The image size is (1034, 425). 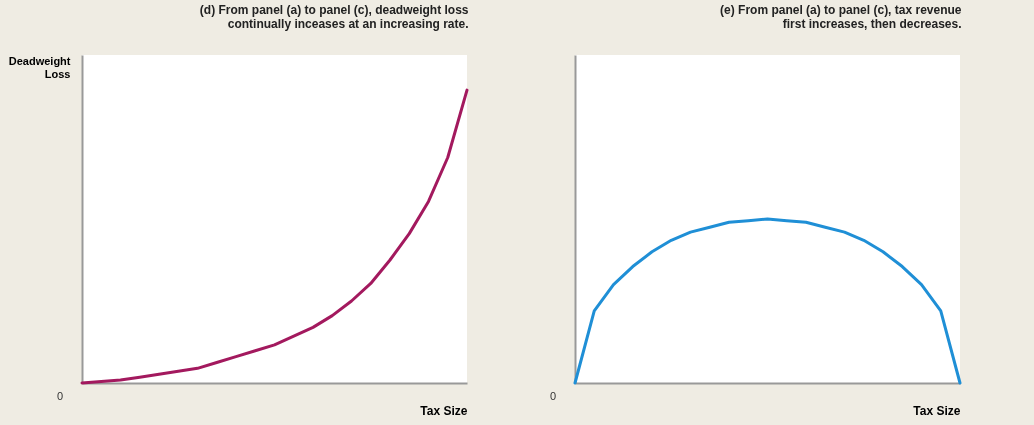 What do you see at coordinates (39, 67) in the screenshot?
I see `y-axis-title: Deadweight Loss` at bounding box center [39, 67].